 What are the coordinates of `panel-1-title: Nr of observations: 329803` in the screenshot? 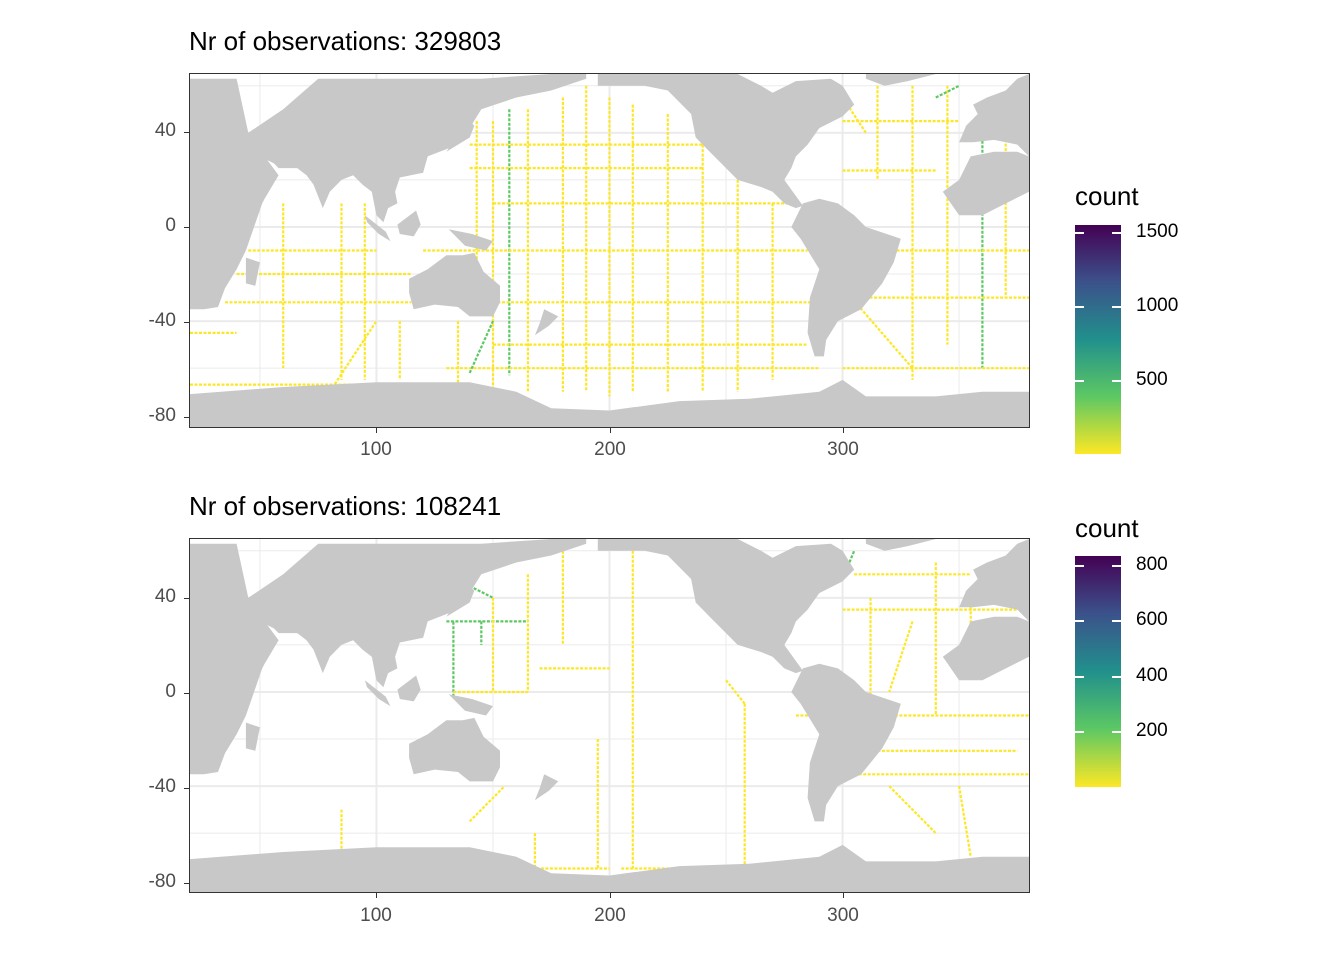 It's located at (345, 41).